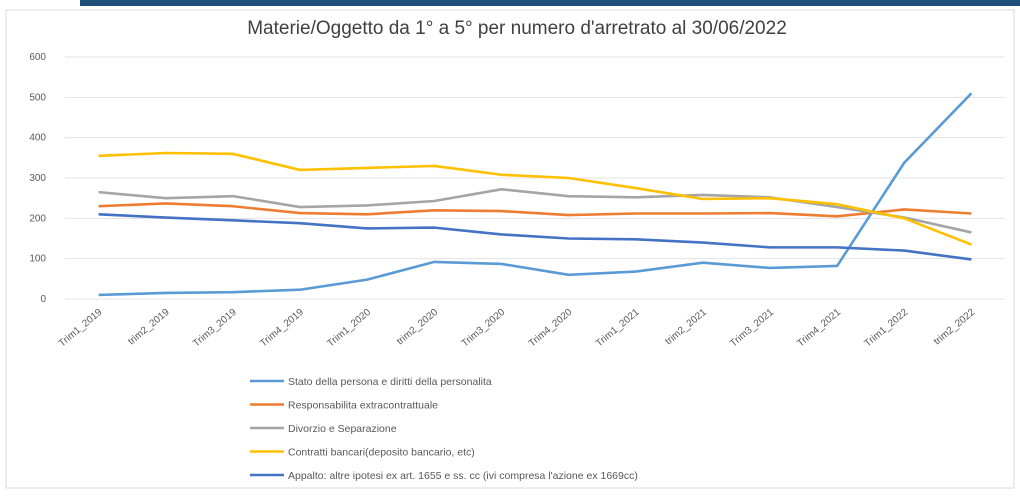  Describe the element at coordinates (37, 138) in the screenshot. I see `y-tick-label: 400` at that location.